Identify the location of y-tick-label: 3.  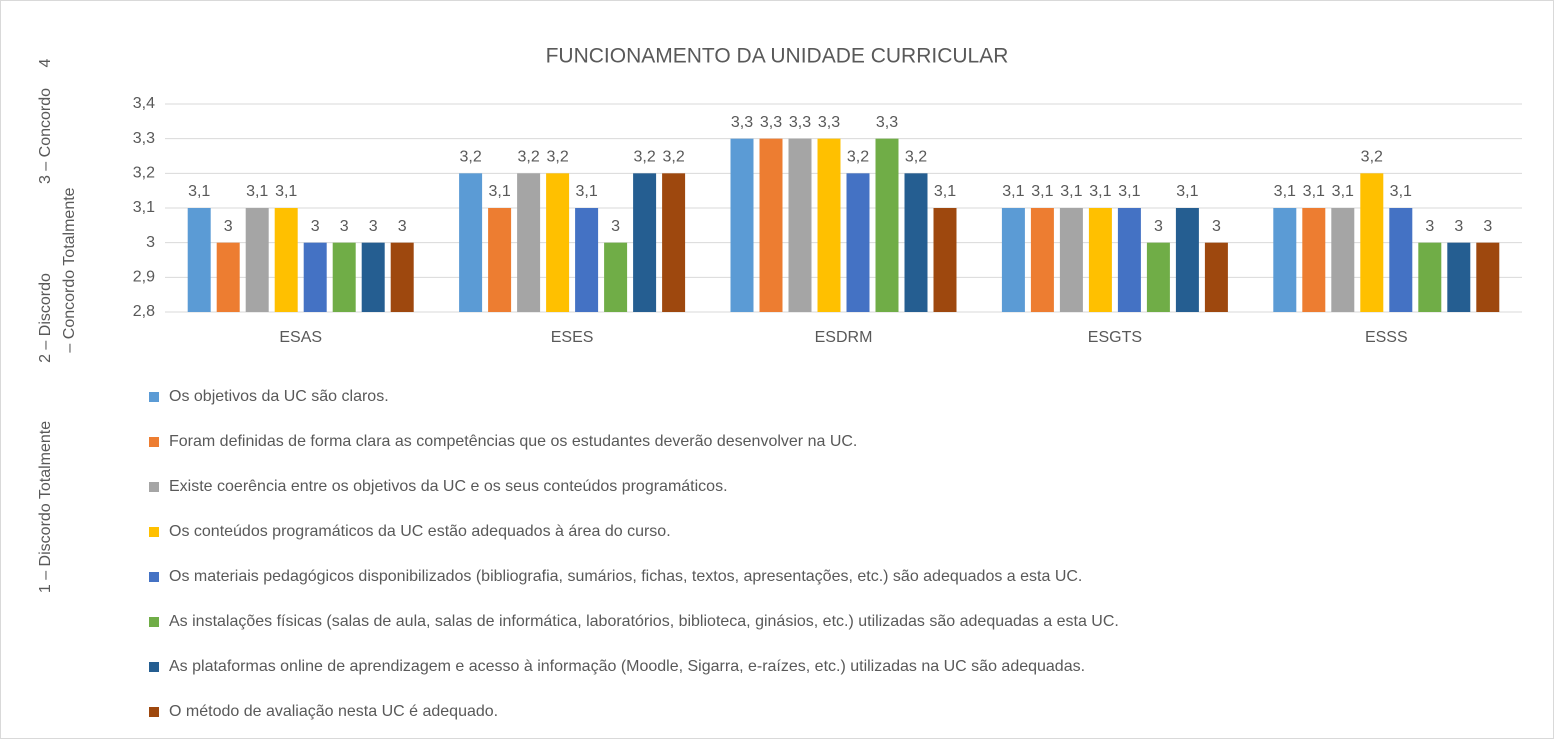
(150, 242).